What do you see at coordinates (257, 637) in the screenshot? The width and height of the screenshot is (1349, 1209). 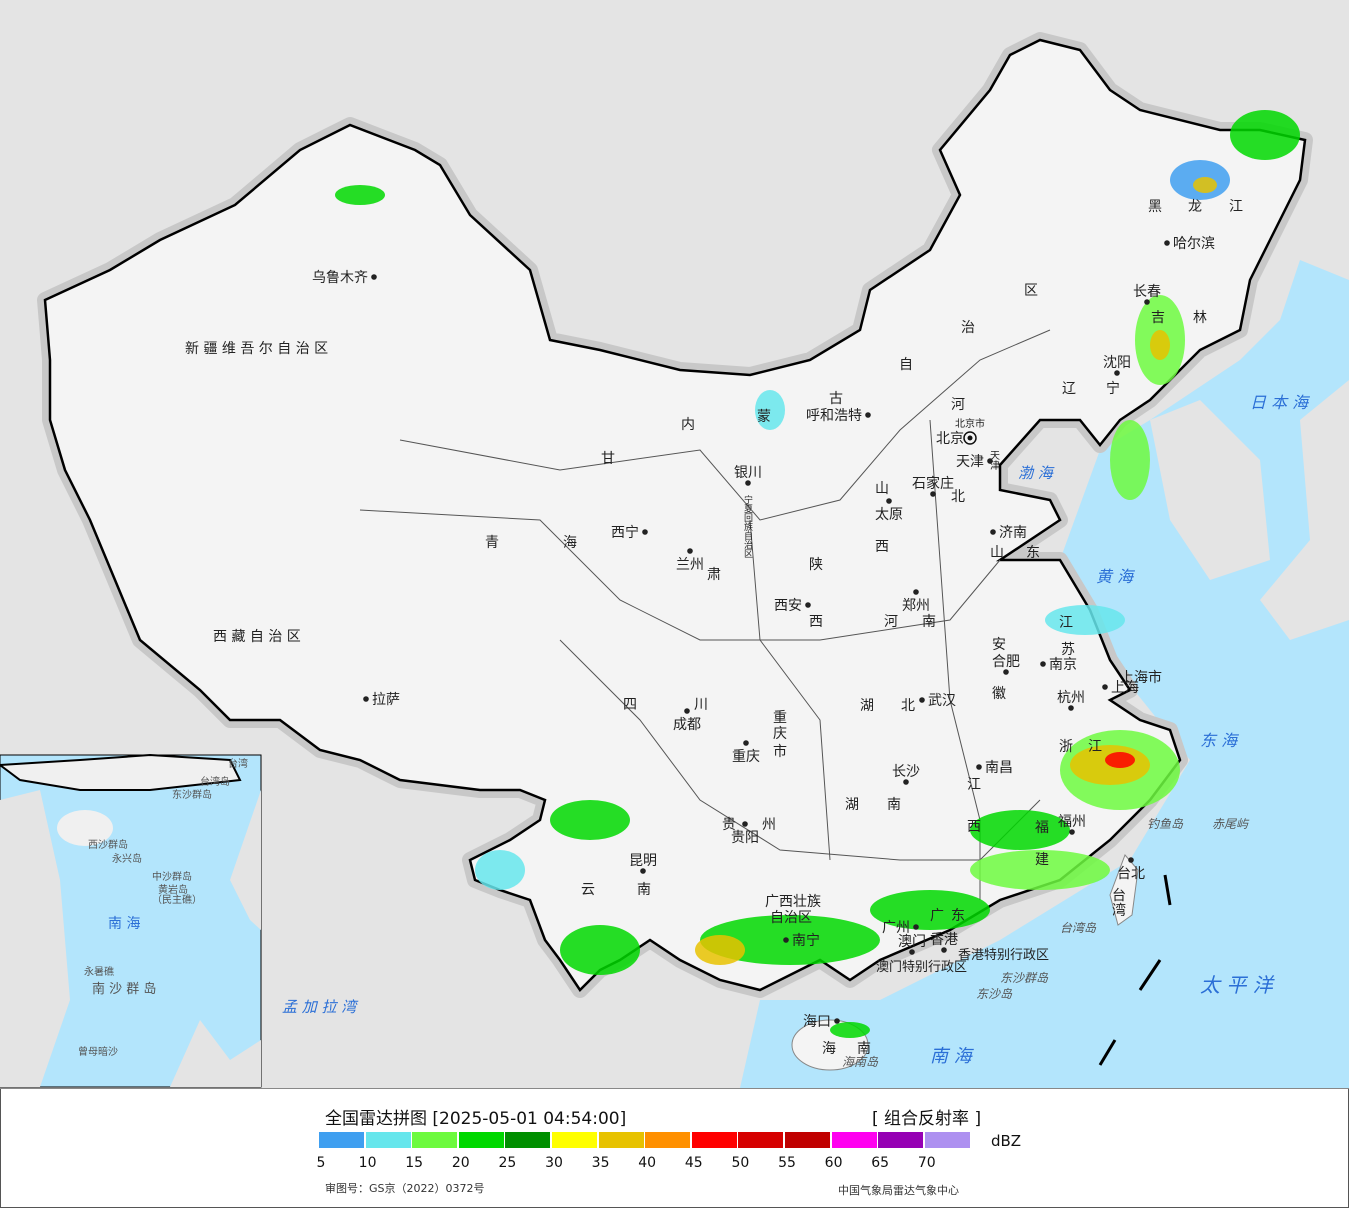 I see `province-label: 西 藏 自 治 区` at bounding box center [257, 637].